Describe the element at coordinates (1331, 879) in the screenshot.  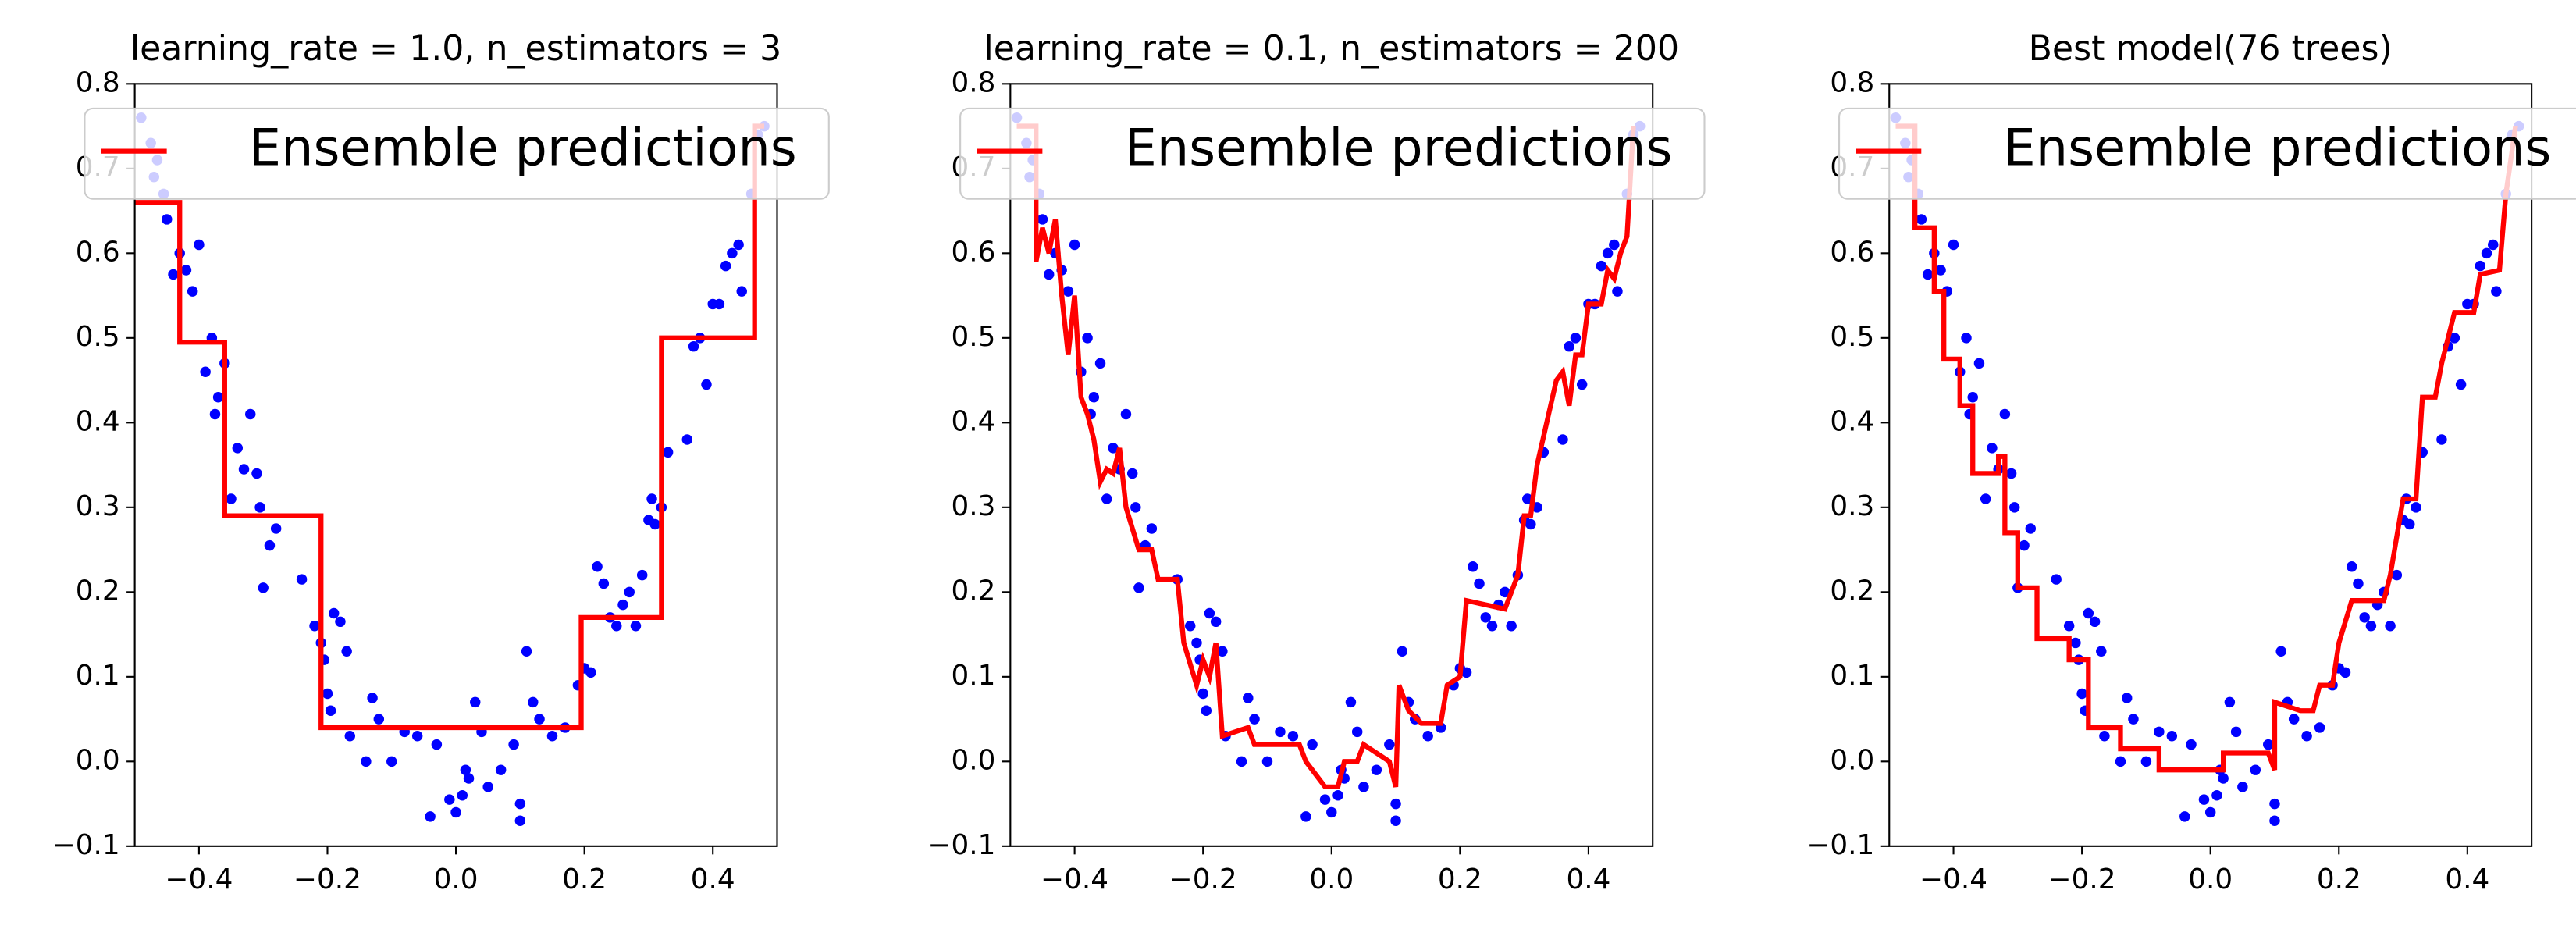
I see `x-tick-label: 0.0` at that location.